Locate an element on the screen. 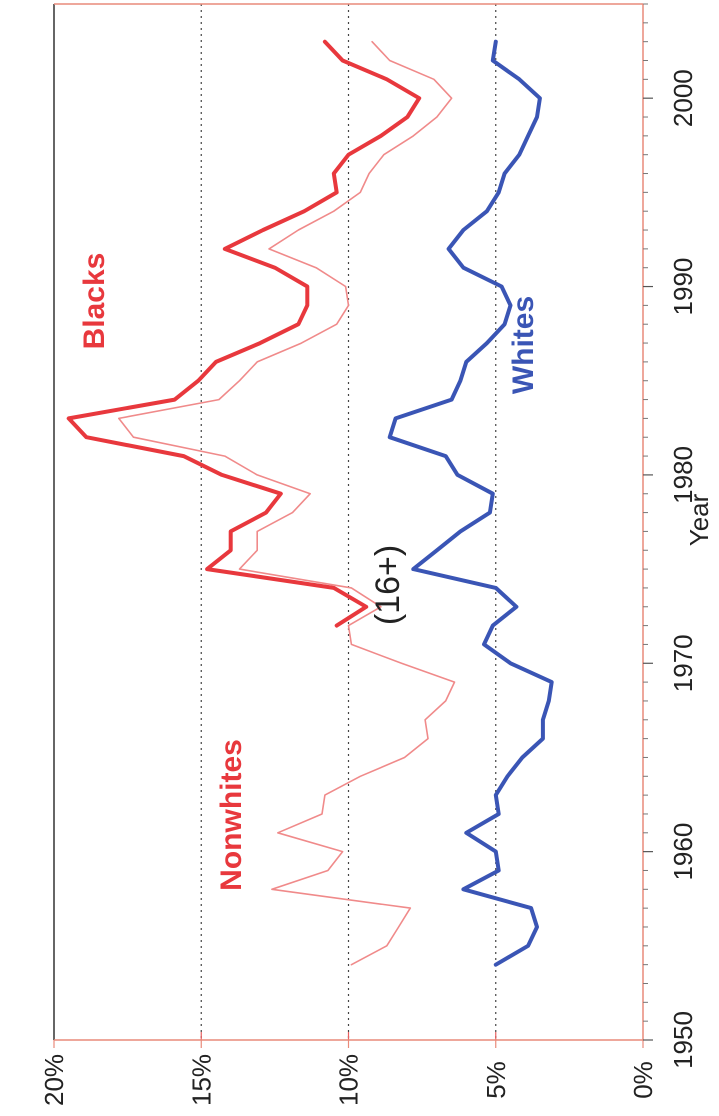 The height and width of the screenshot is (1116, 719). chart-title: (16+) is located at coordinates (388, 585).